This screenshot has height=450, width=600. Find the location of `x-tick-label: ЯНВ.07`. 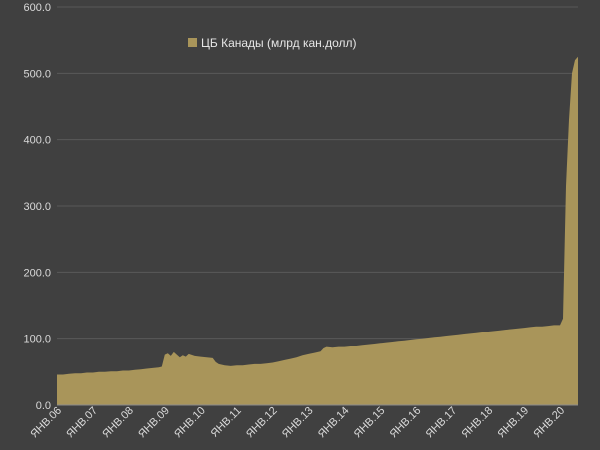

x-tick-label: ЯНВ.07 is located at coordinates (82, 423).